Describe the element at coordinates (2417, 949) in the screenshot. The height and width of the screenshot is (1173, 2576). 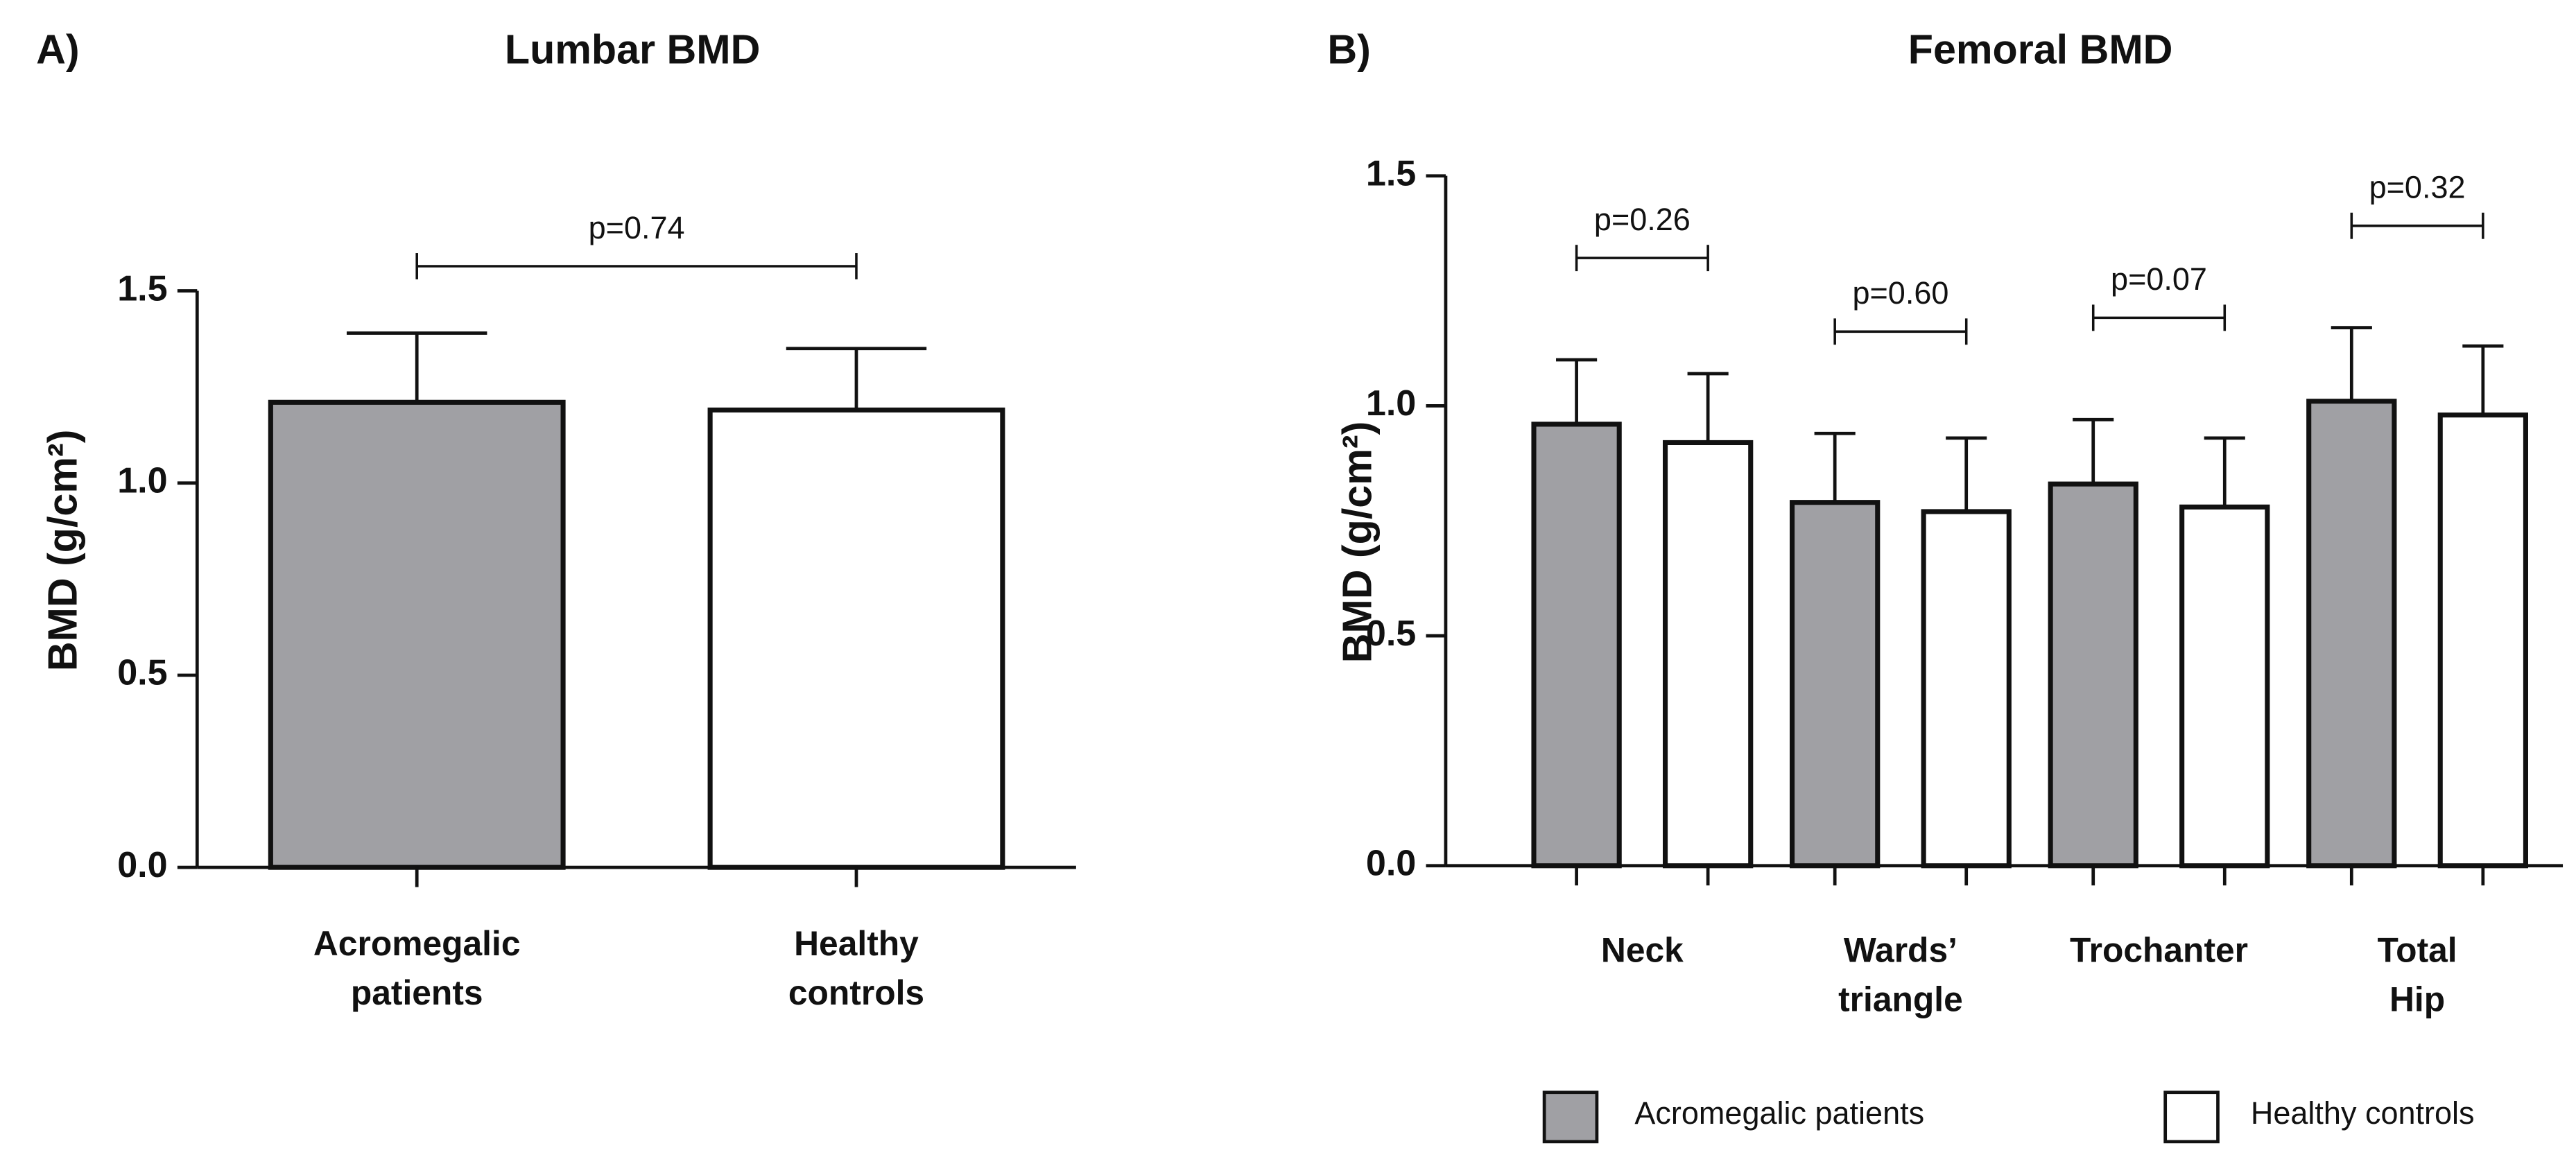
I see `x-tick-label: Total` at that location.